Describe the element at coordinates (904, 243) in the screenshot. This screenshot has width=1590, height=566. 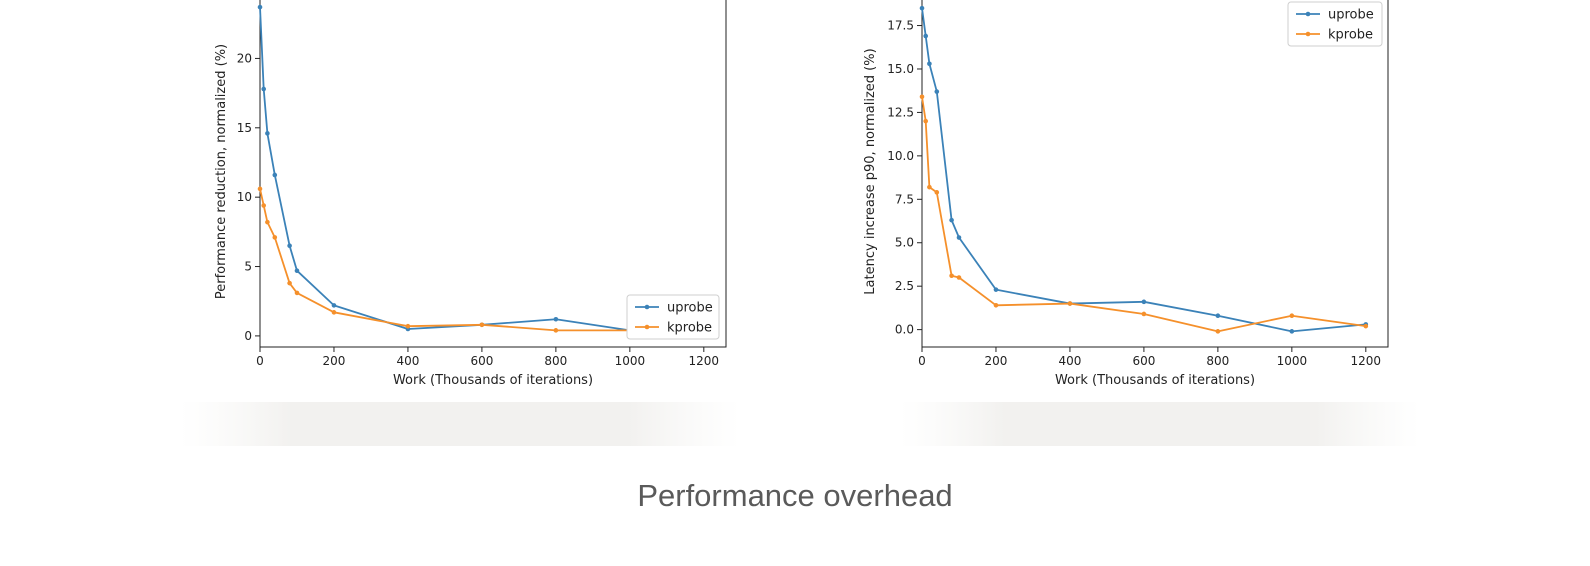
I see `y-tick-label: 5.0` at that location.